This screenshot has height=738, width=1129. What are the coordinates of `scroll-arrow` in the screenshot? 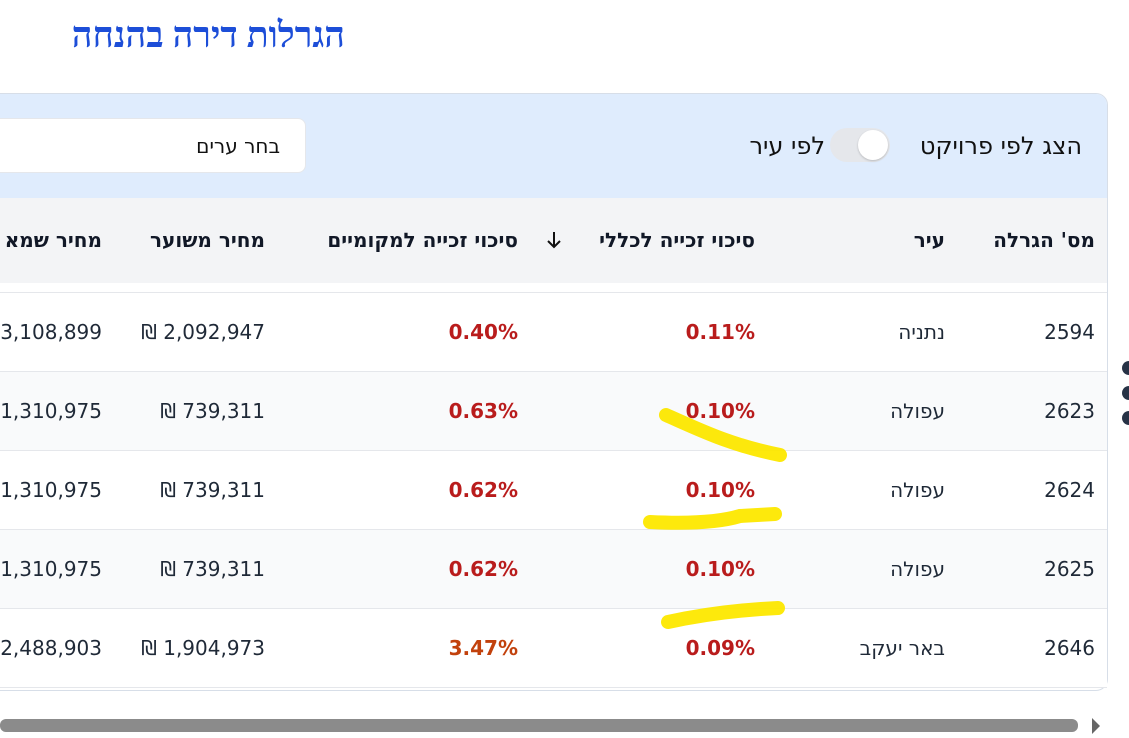 It's located at (1096, 726).